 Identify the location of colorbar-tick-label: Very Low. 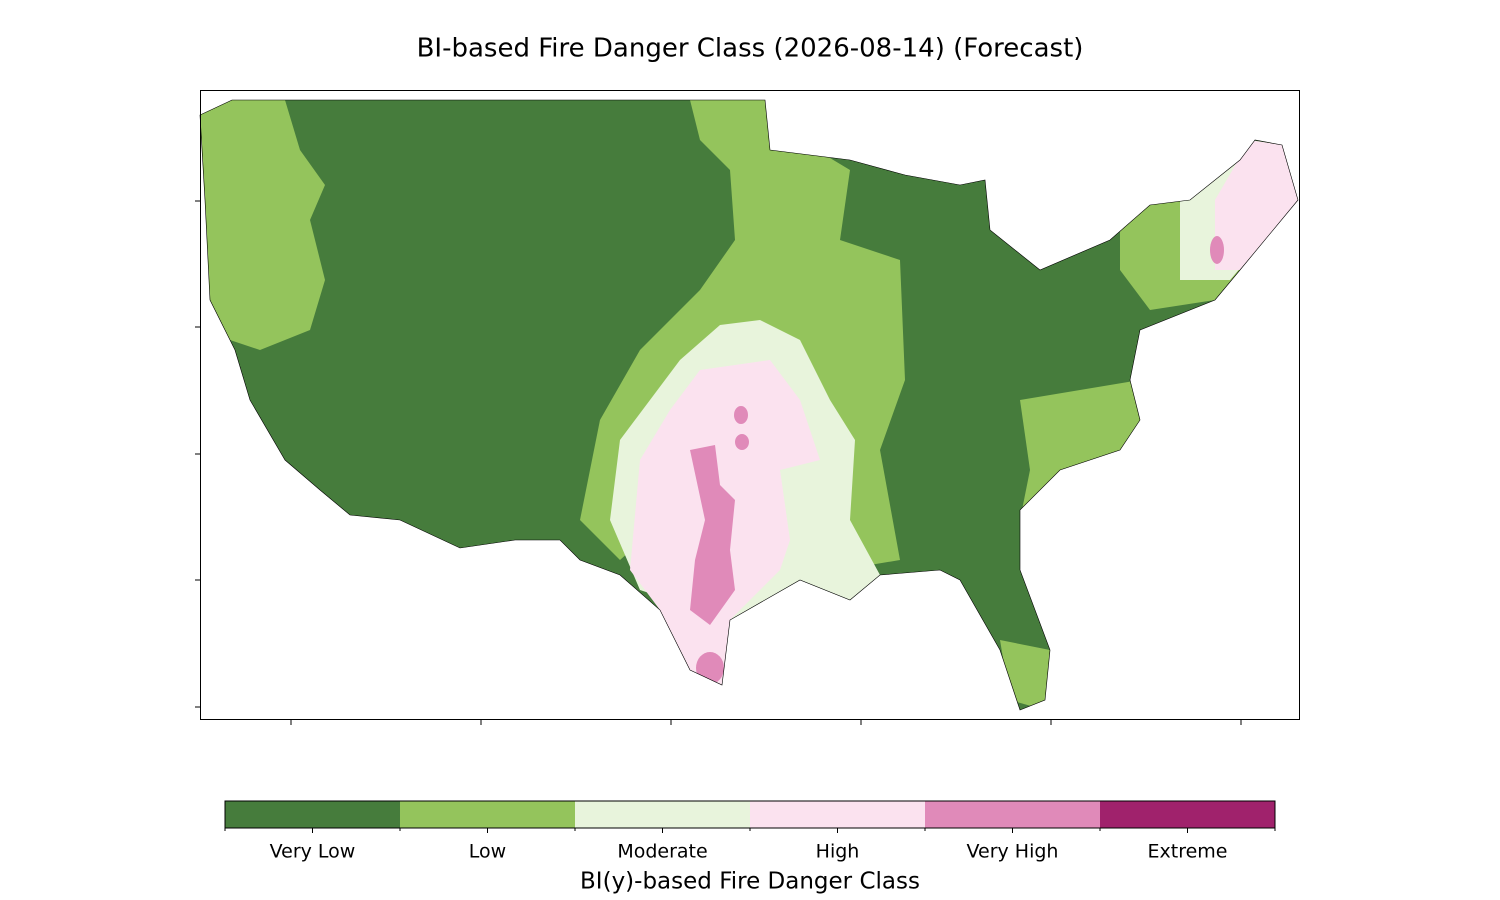
(313, 852).